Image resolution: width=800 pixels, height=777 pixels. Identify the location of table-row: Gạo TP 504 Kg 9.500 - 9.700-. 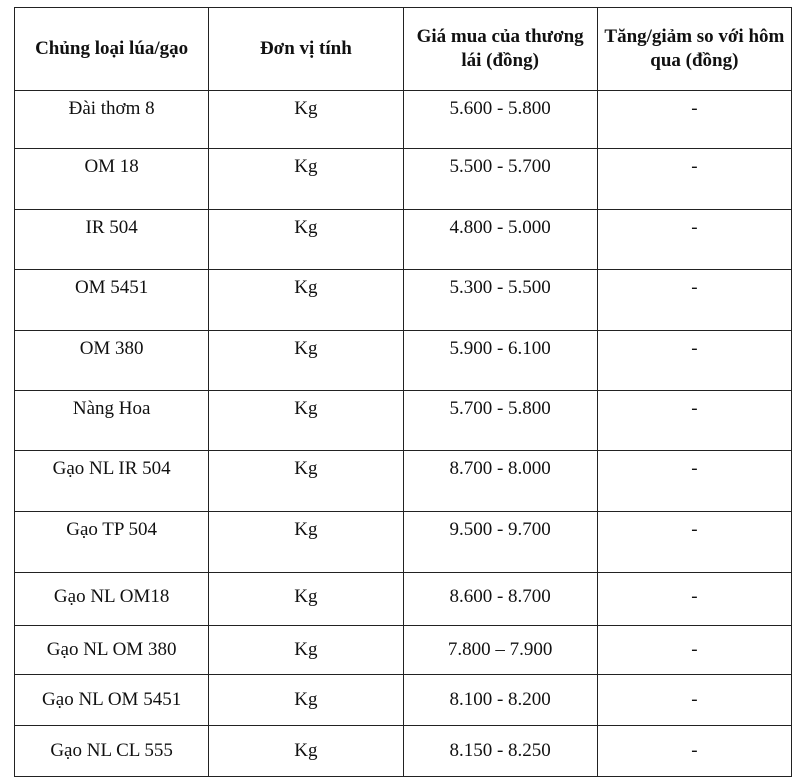
(403, 542).